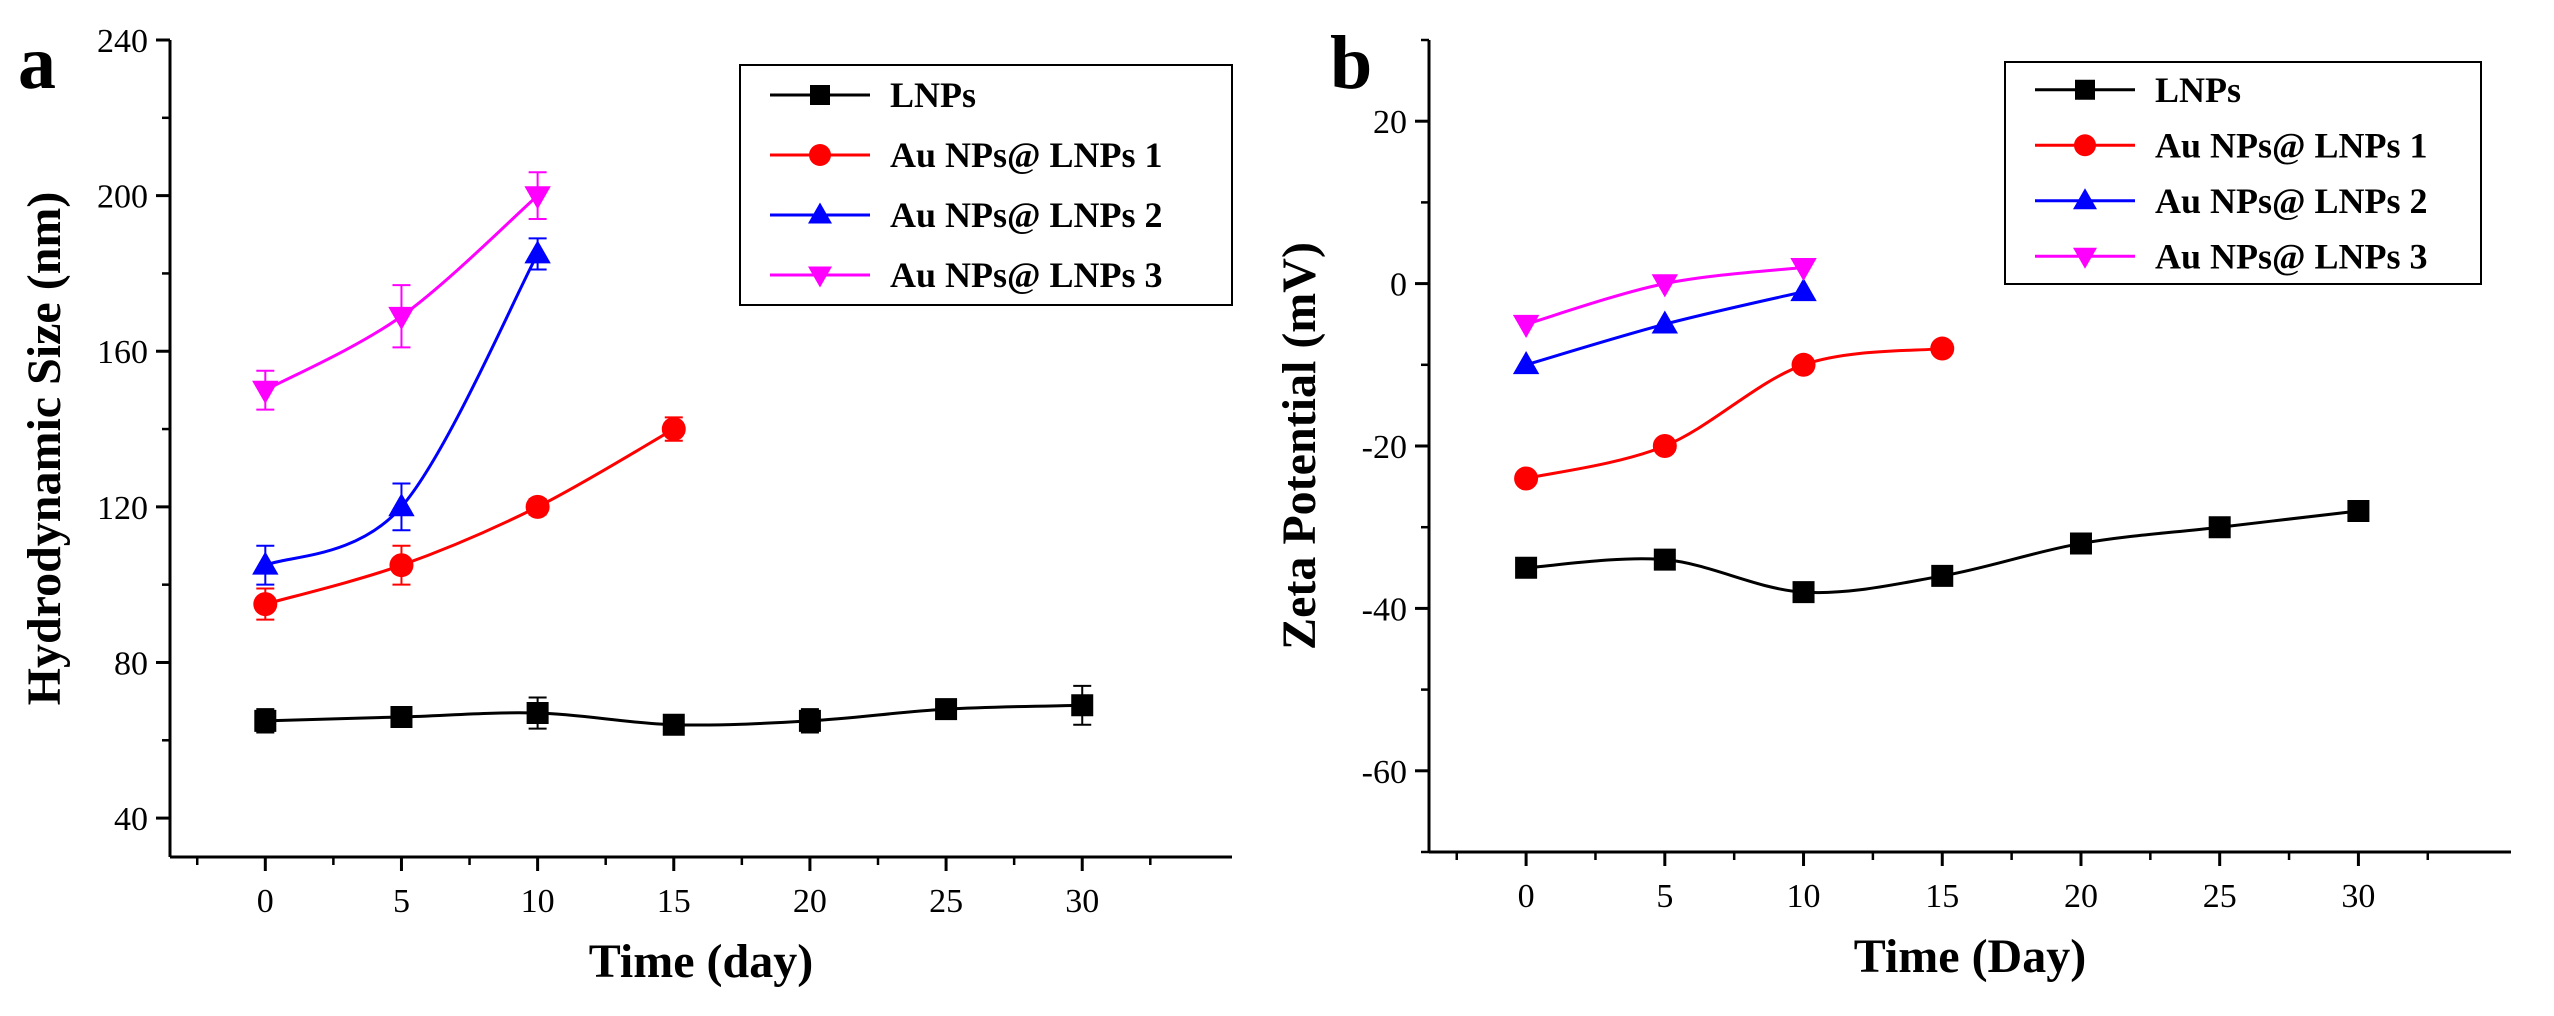 The width and height of the screenshot is (2554, 1016). What do you see at coordinates (131, 663) in the screenshot?
I see `y-tick-label: 80` at bounding box center [131, 663].